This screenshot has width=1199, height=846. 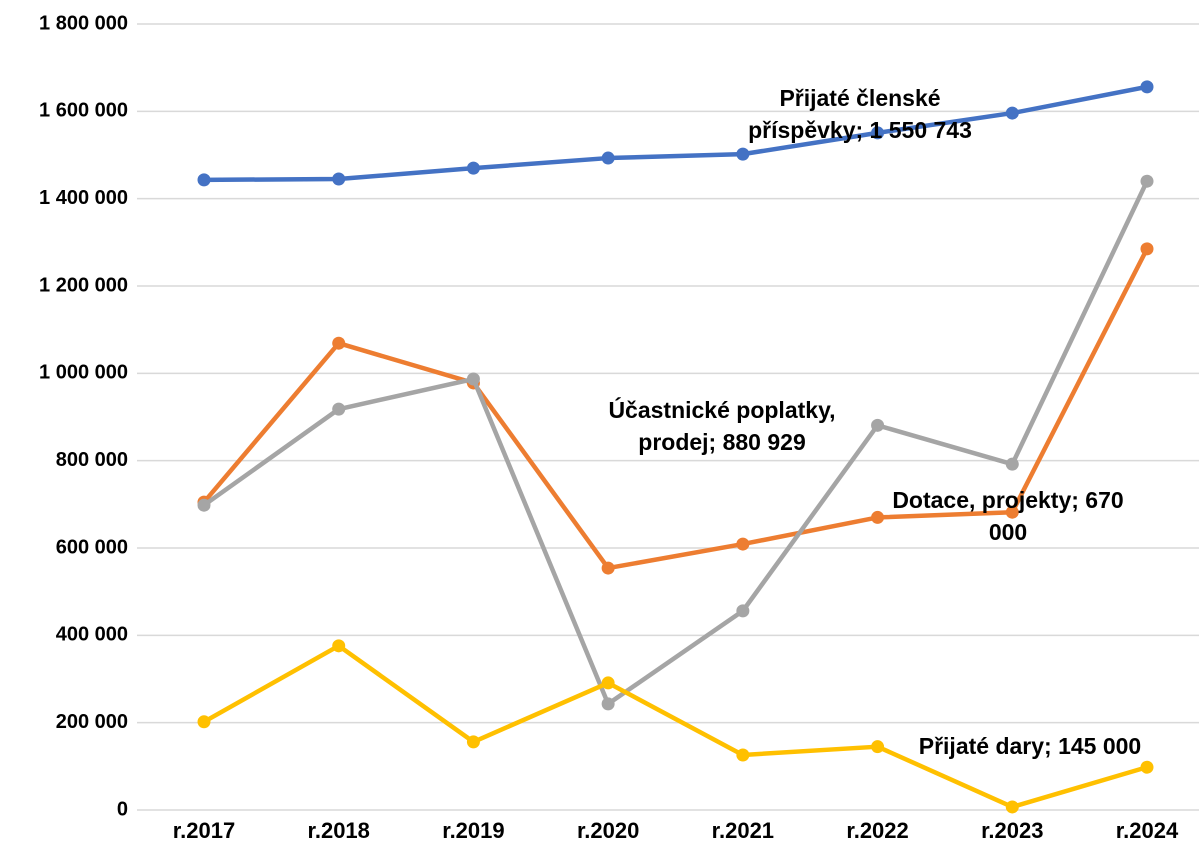 I want to click on x-tick-label: r.2023, so click(x=1012, y=830).